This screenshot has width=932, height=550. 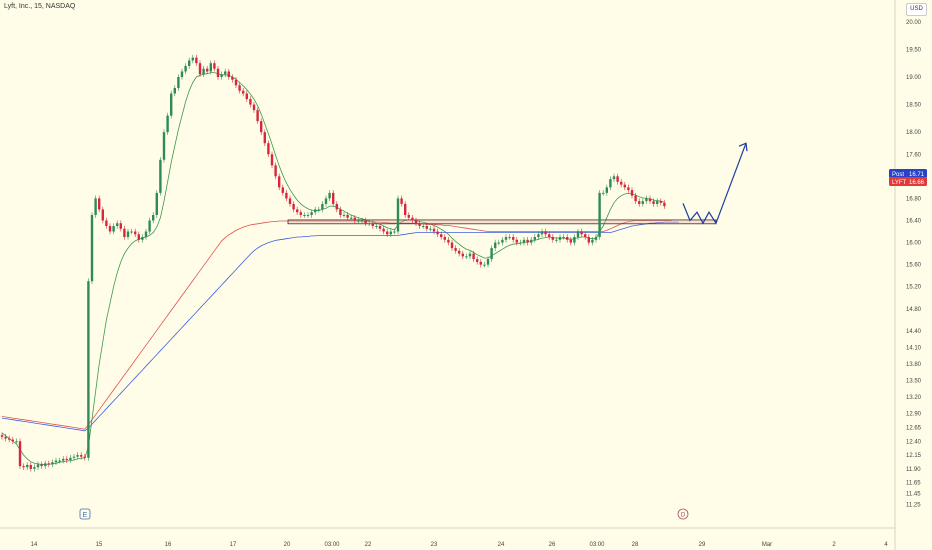 I want to click on x-tick-label: 23, so click(x=434, y=545).